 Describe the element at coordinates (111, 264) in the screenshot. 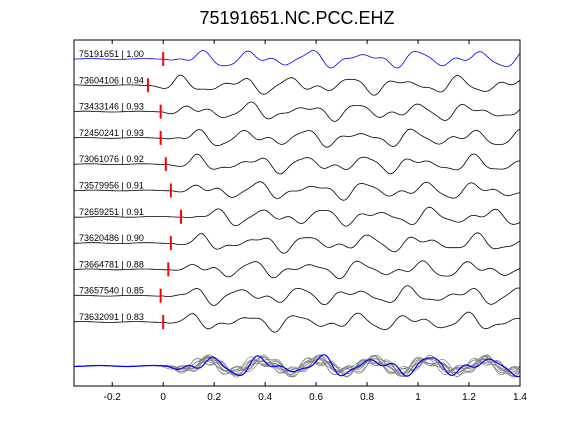

I see `trace-label: 73664781 | 0.88` at that location.